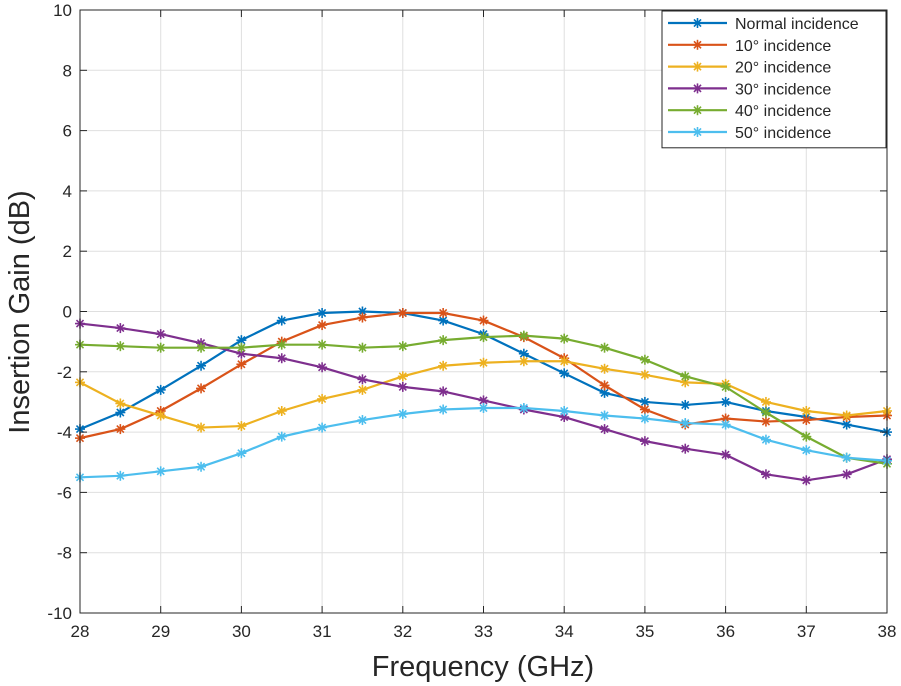 The height and width of the screenshot is (686, 901). Describe the element at coordinates (241, 631) in the screenshot. I see `x-tick-label: 30` at that location.